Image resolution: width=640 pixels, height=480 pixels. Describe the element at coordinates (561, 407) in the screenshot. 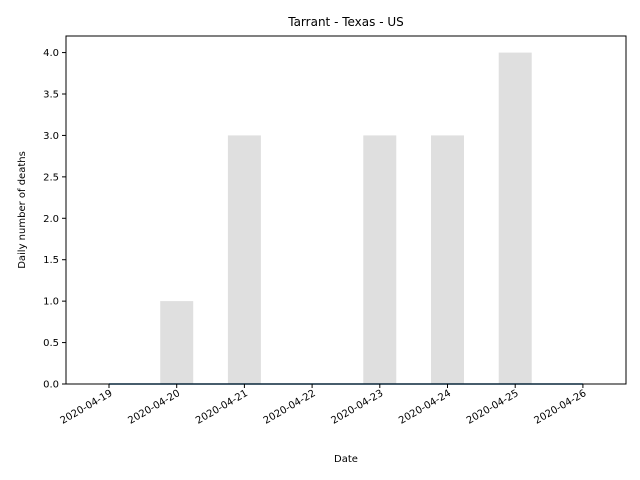

I see `x-tick-label: 2020-04-26` at that location.